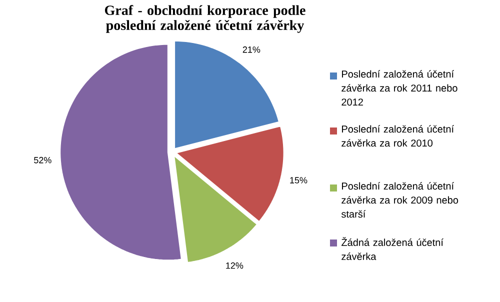 The width and height of the screenshot is (500, 302). What do you see at coordinates (400, 88) in the screenshot?
I see `legend-label: Poslední založená účetní závěrka za rok 2011 nebo 2012` at bounding box center [400, 88].